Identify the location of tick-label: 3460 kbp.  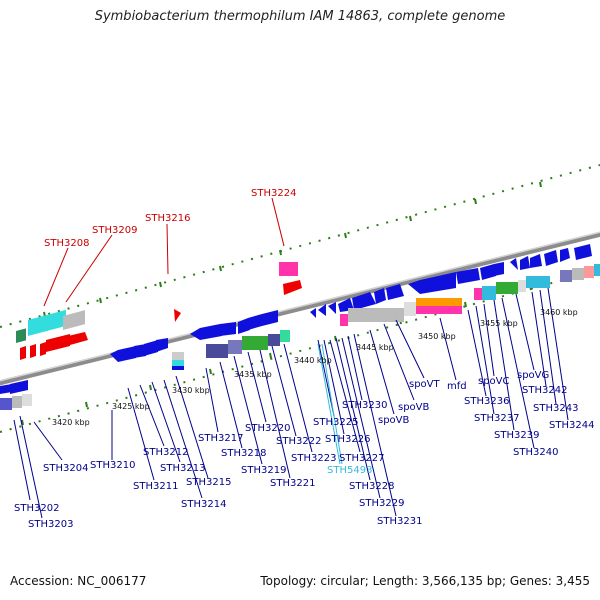
(559, 312).